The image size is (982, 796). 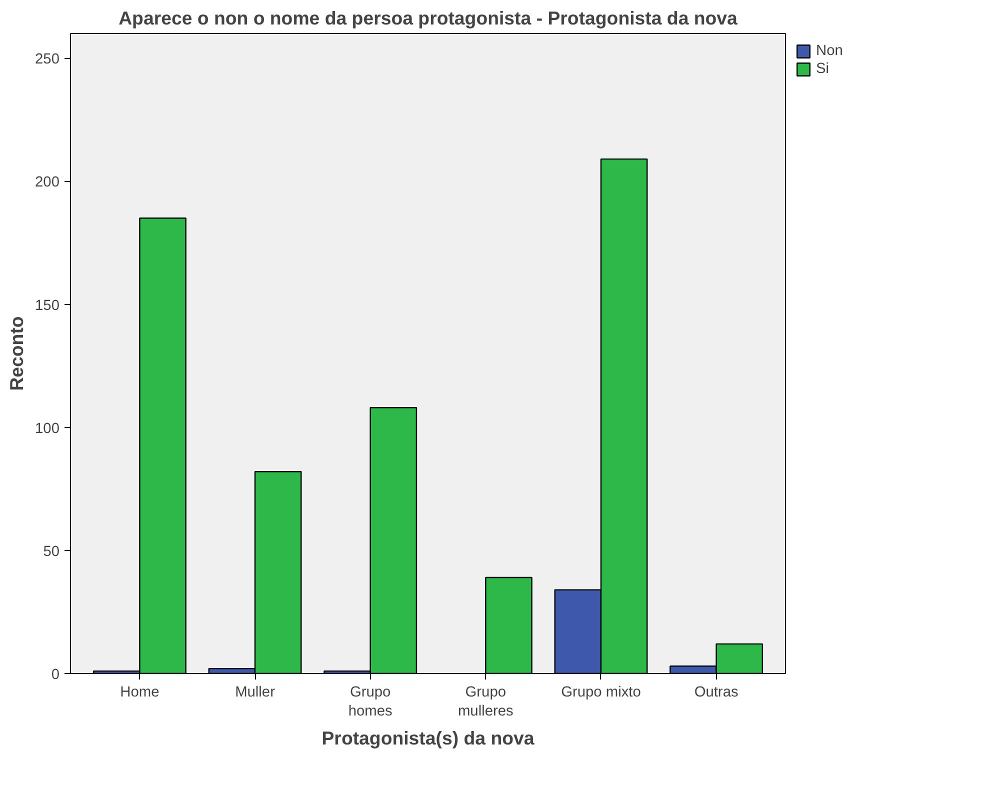 I want to click on x-tick-label: Muller, so click(x=255, y=692).